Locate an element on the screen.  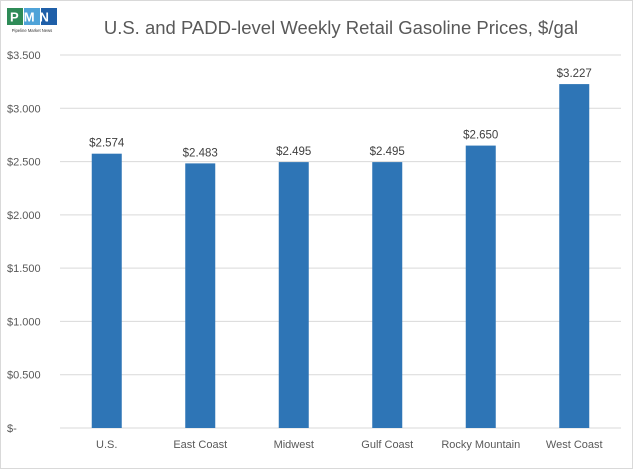
x-tick-label: East Coast is located at coordinates (200, 445).